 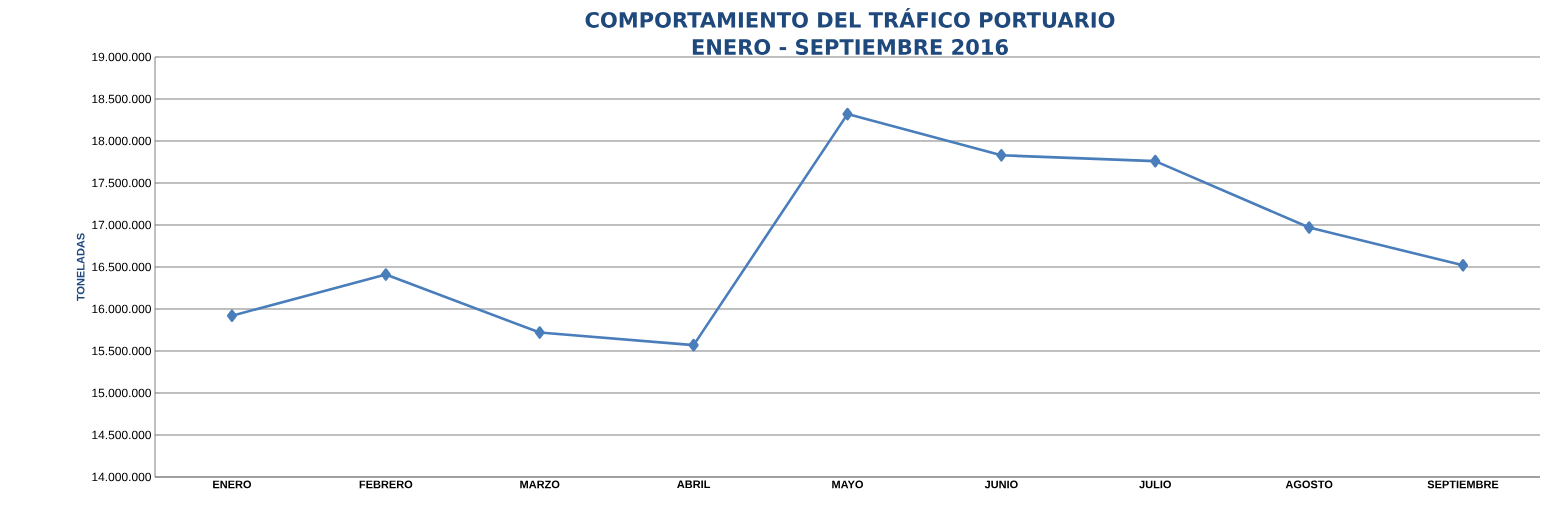 What do you see at coordinates (122, 477) in the screenshot?
I see `y-tick-label: 14.000.000` at bounding box center [122, 477].